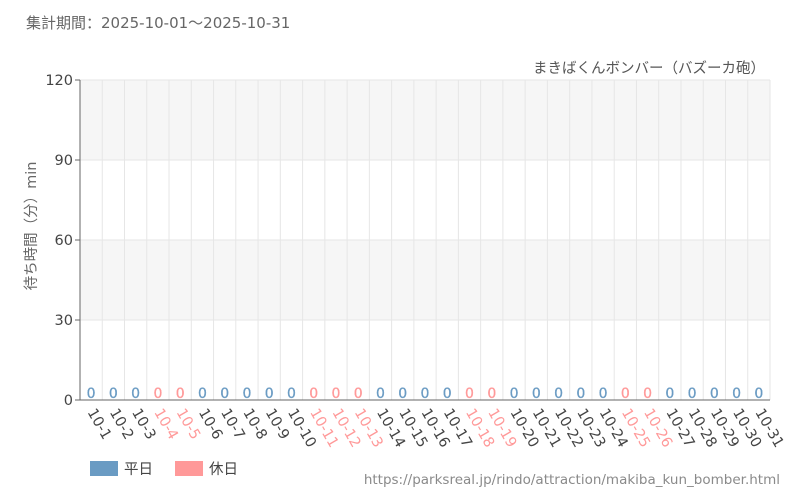 The image size is (800, 500). What do you see at coordinates (138, 470) in the screenshot?
I see `legend-label-weekday: 平日` at bounding box center [138, 470].